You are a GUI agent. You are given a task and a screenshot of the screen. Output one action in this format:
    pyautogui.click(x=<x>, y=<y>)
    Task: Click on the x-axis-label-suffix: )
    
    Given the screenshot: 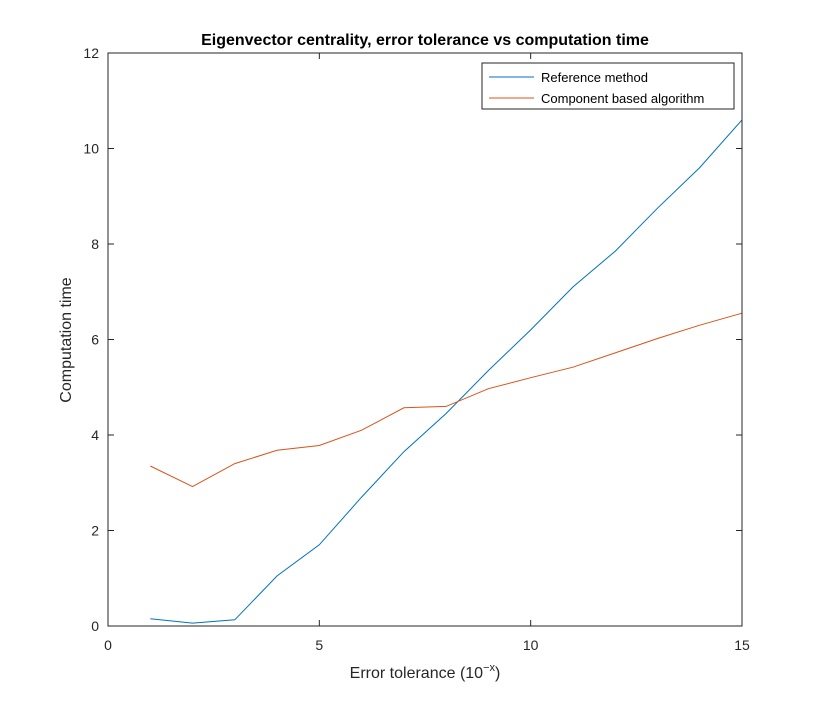 What is the action you would take?
    pyautogui.click(x=497, y=673)
    